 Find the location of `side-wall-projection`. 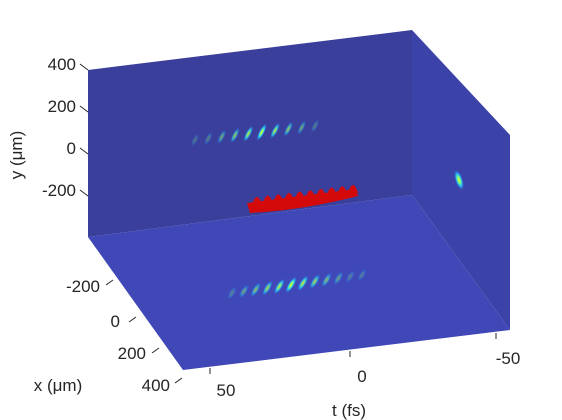

side-wall-projection is located at coordinates (459, 180).